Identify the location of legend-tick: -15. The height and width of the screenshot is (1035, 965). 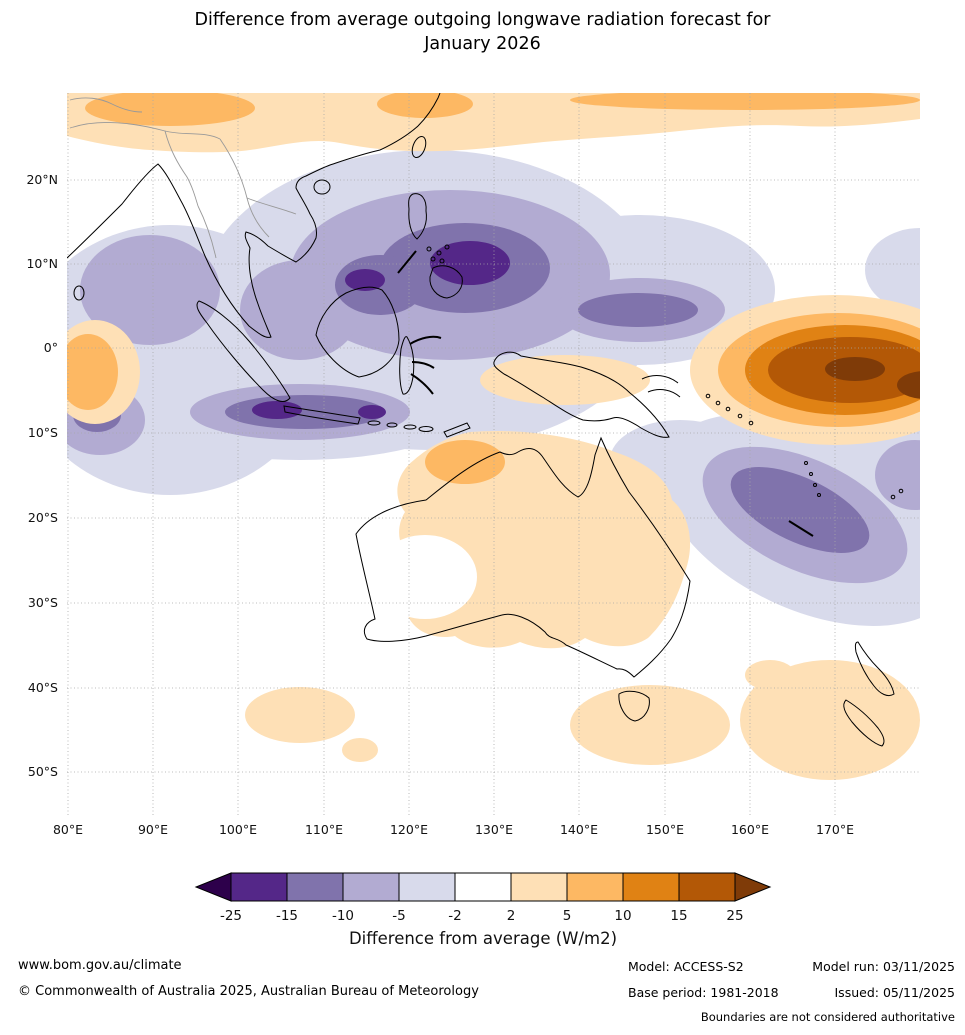
(287, 916).